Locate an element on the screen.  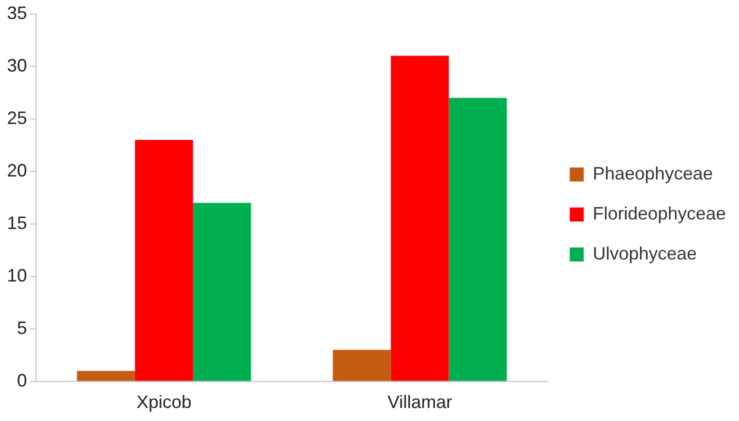
y-tick-label: 35 is located at coordinates (17, 12).